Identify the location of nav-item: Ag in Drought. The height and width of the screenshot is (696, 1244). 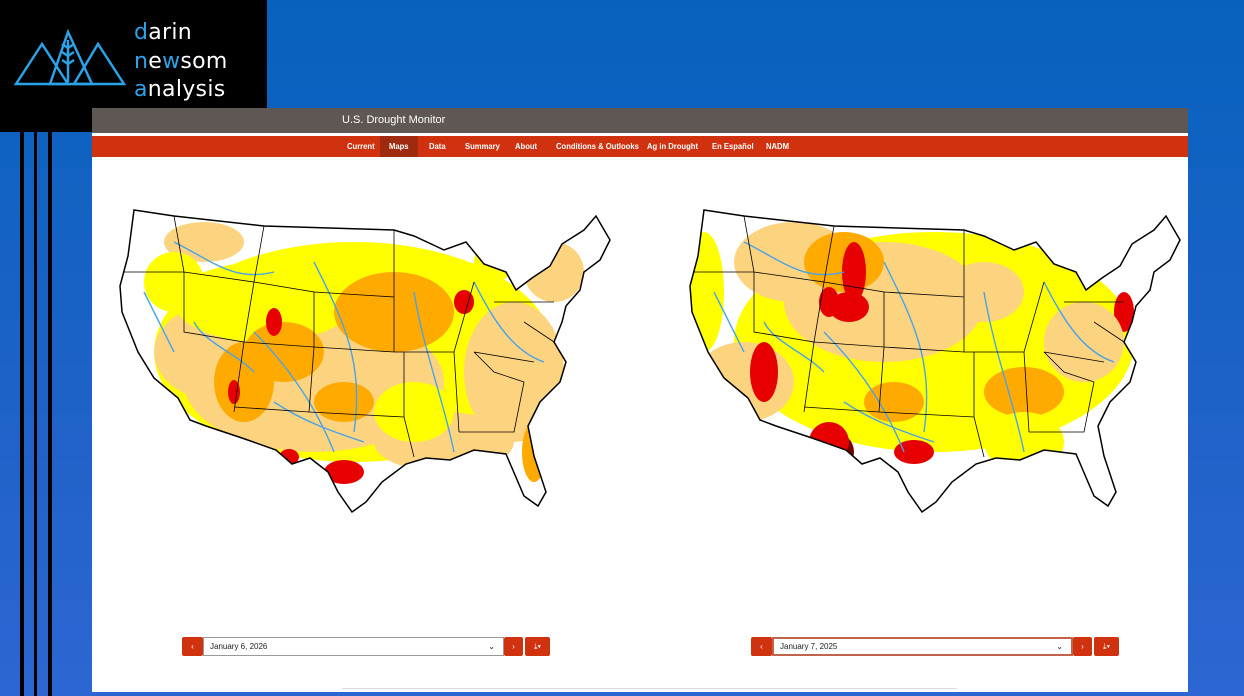
(672, 146).